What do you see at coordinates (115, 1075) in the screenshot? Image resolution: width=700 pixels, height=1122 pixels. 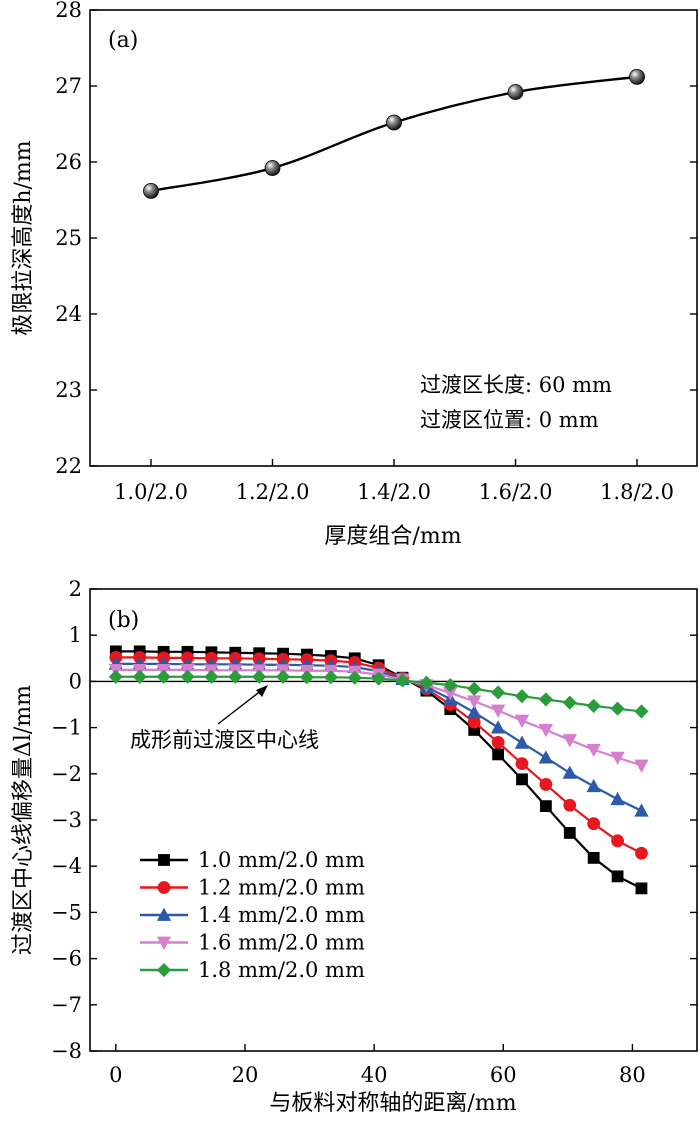 I see `x-tick-label-b: 0` at bounding box center [115, 1075].